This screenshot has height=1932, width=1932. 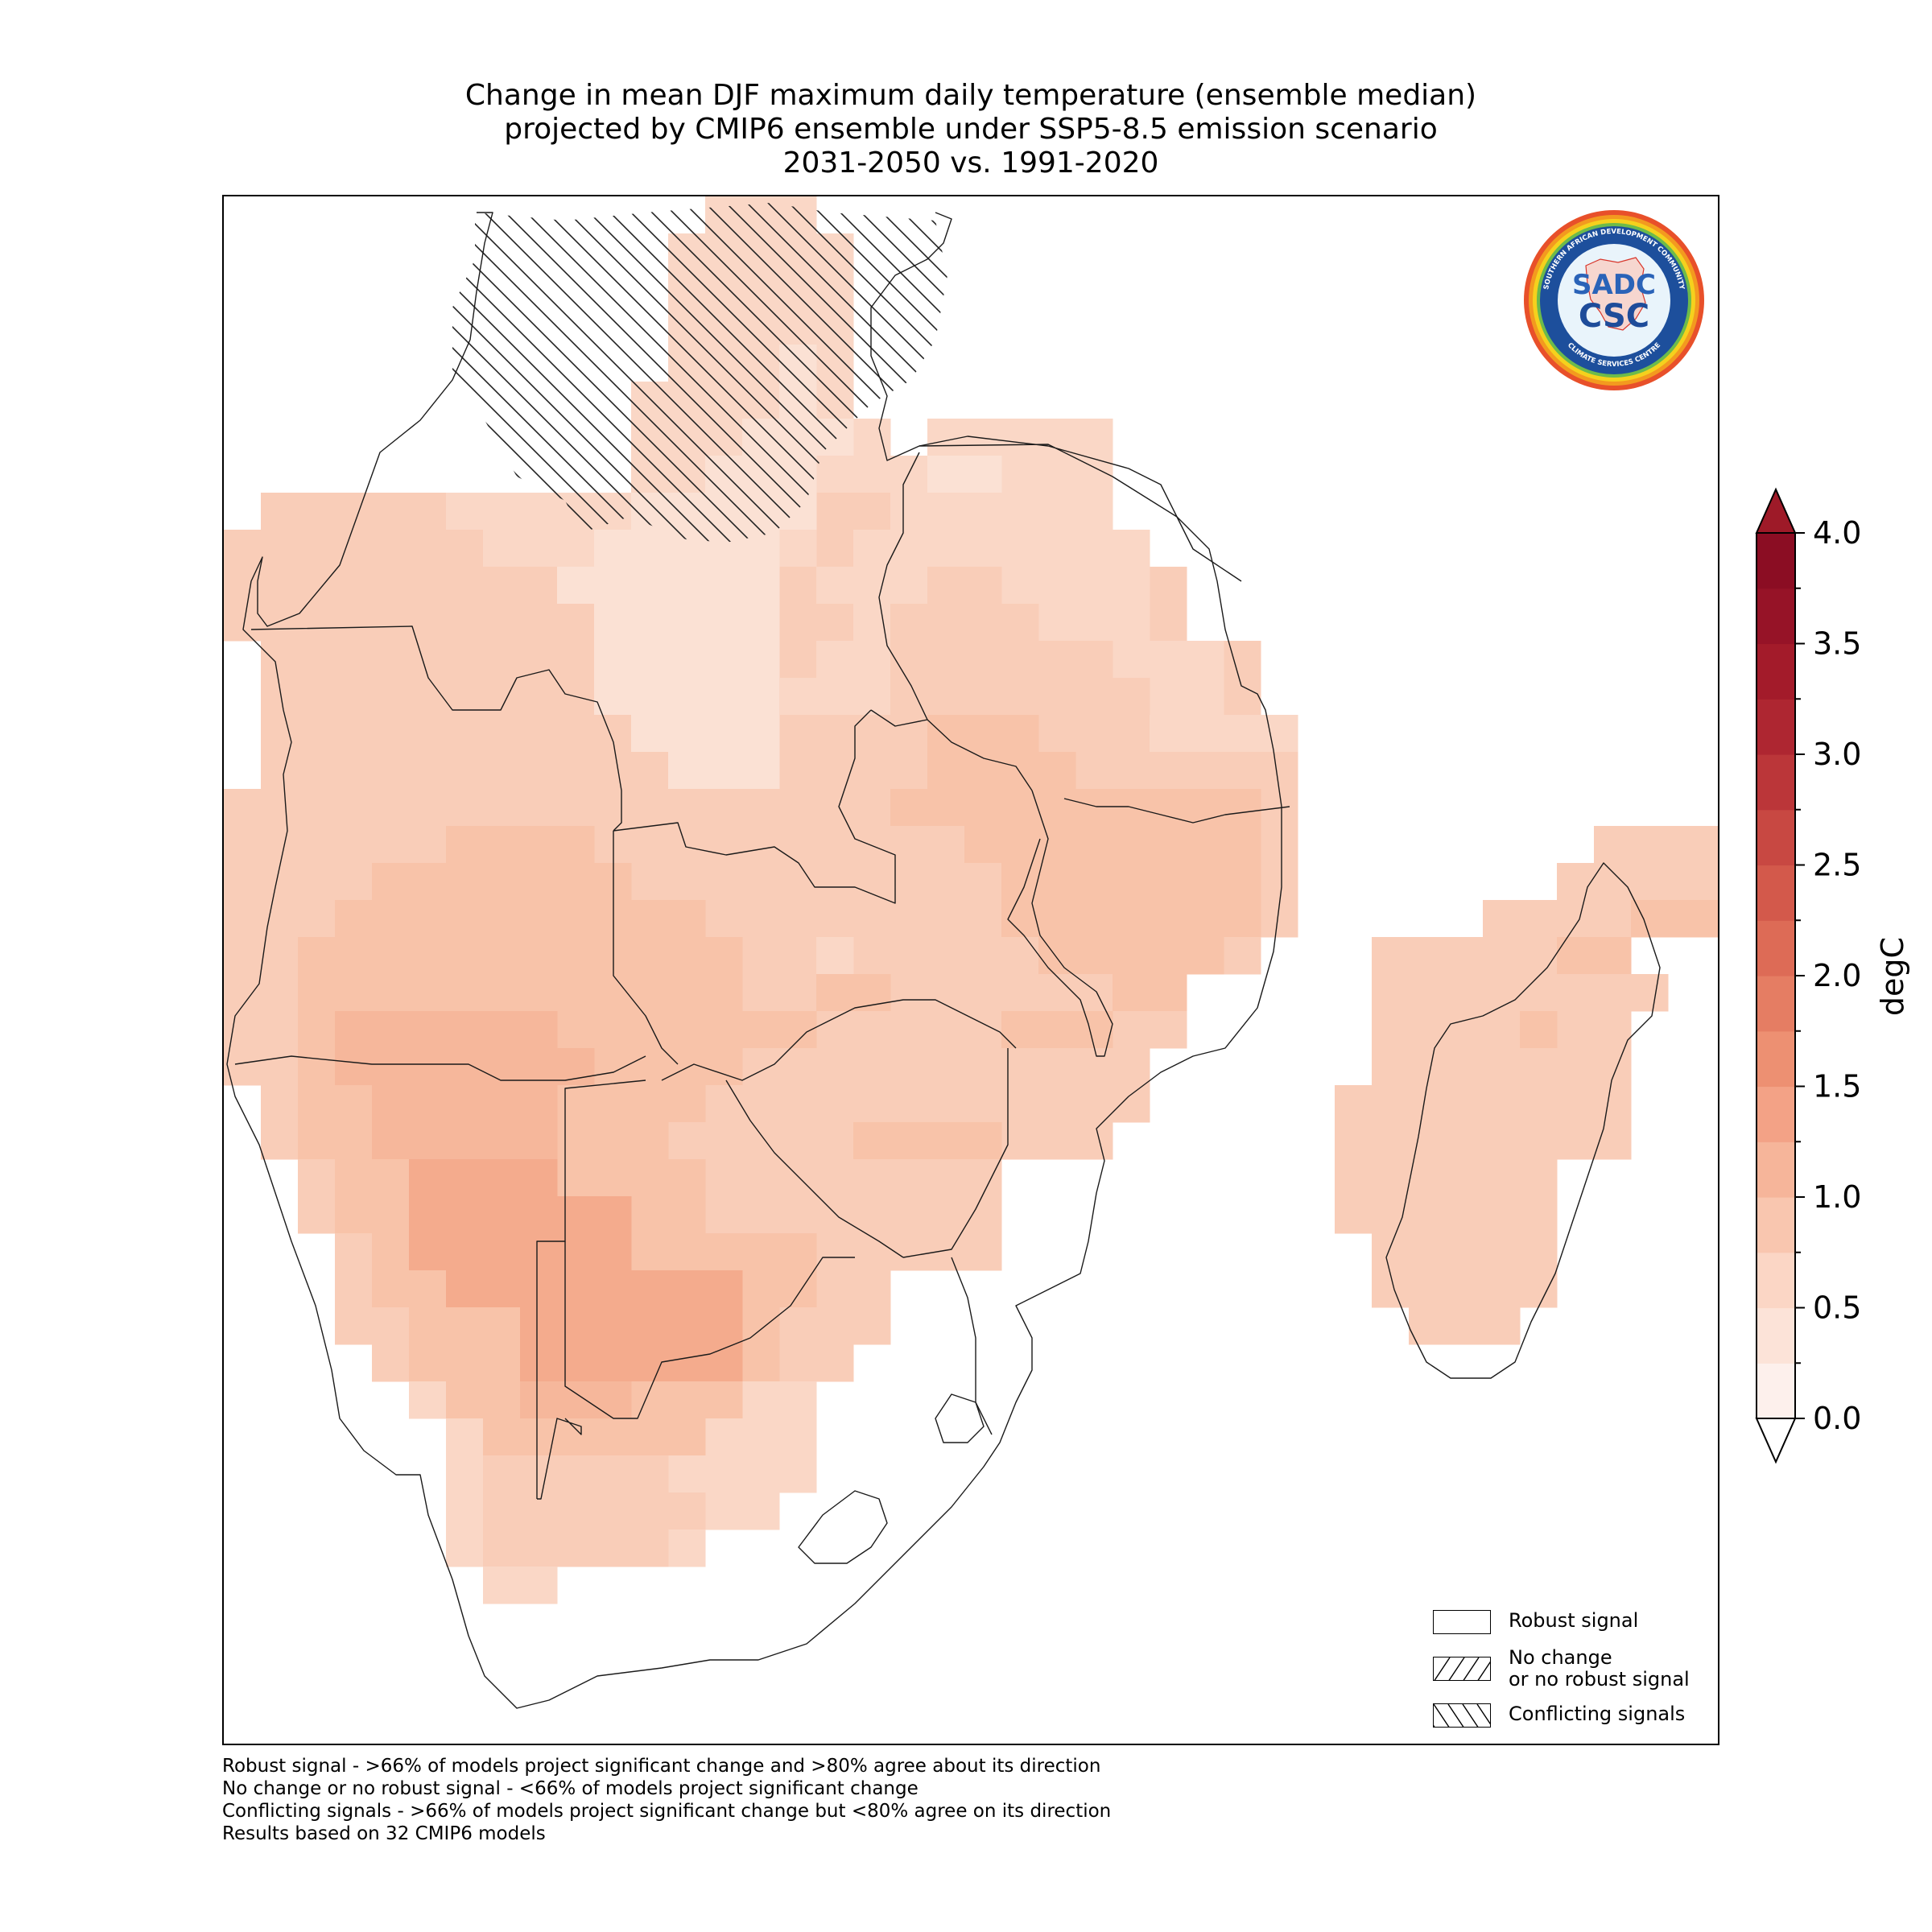 I want to click on coastline-madagascar, so click(x=1523, y=1120).